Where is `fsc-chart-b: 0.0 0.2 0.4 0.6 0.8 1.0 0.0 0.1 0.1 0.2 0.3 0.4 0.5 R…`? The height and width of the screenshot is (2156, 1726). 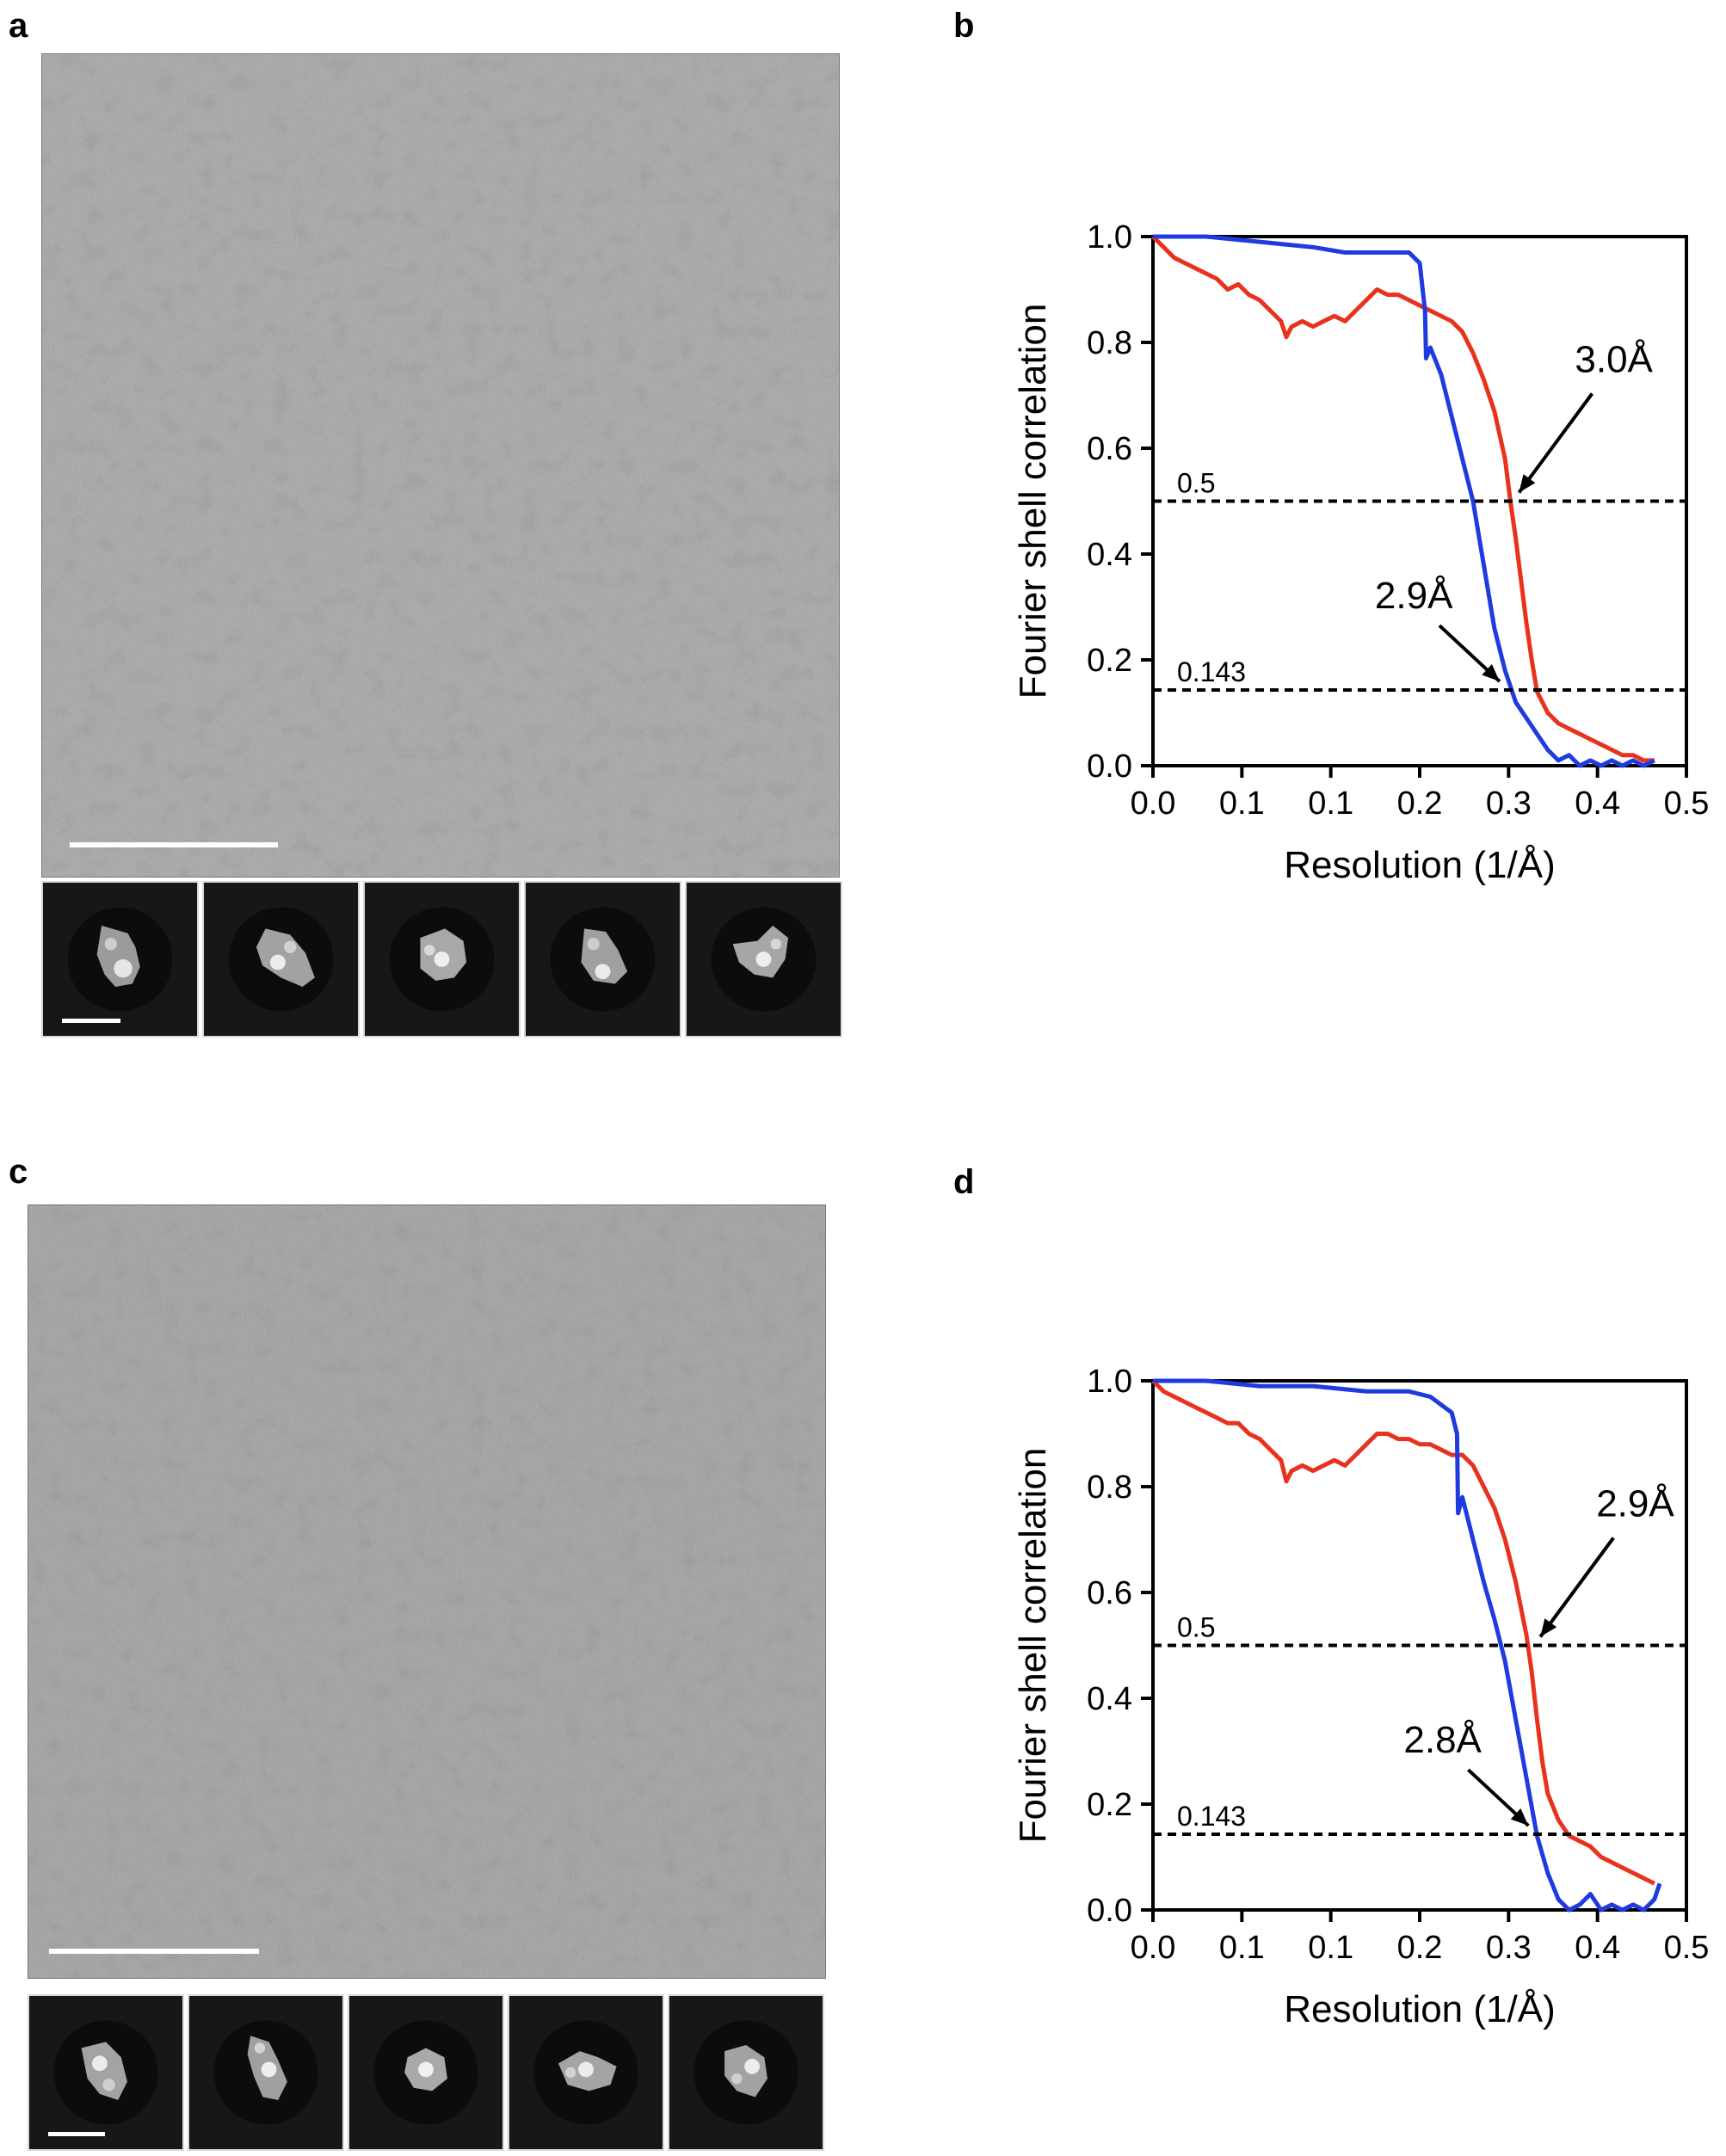 fsc-chart-b: 0.0 0.2 0.4 0.6 0.8 1.0 0.0 0.1 0.1 0.2 0.3 0.4 0.5 R… is located at coordinates (1361, 553).